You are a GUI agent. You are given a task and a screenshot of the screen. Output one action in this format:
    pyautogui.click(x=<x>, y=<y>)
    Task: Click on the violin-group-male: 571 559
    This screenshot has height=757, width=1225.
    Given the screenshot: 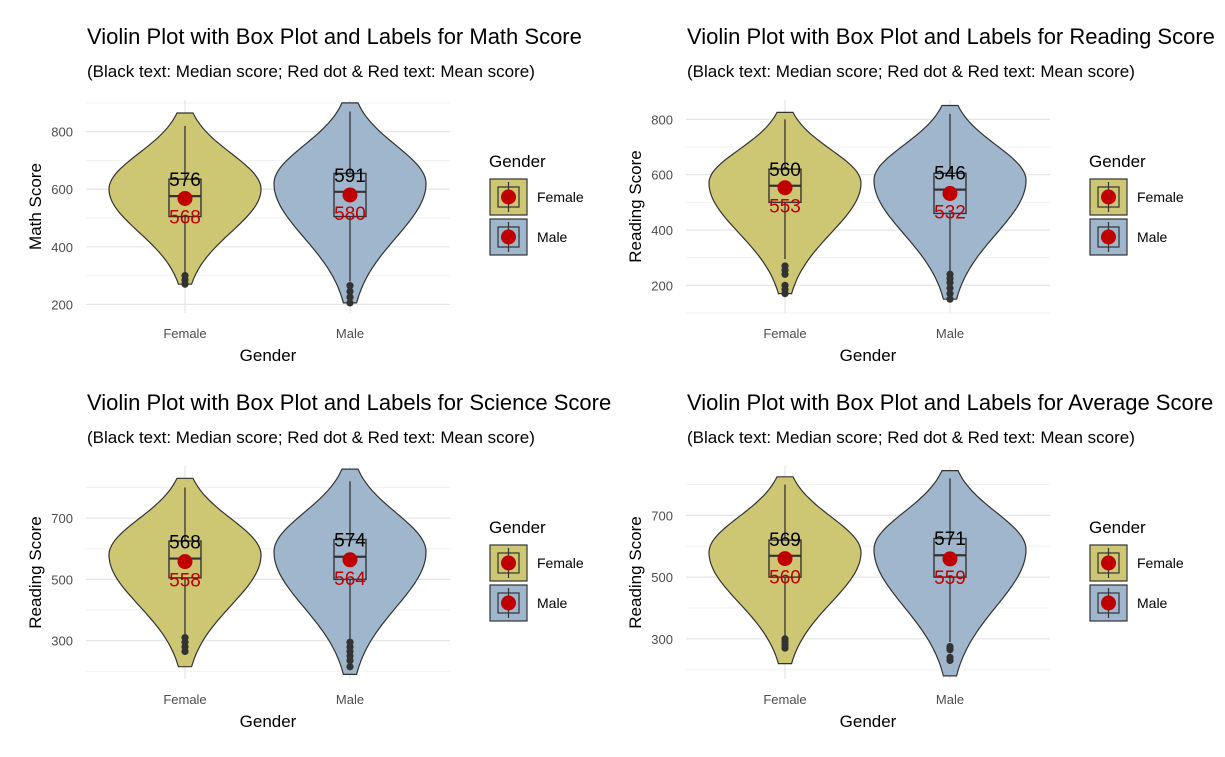 What is the action you would take?
    pyautogui.click(x=950, y=573)
    